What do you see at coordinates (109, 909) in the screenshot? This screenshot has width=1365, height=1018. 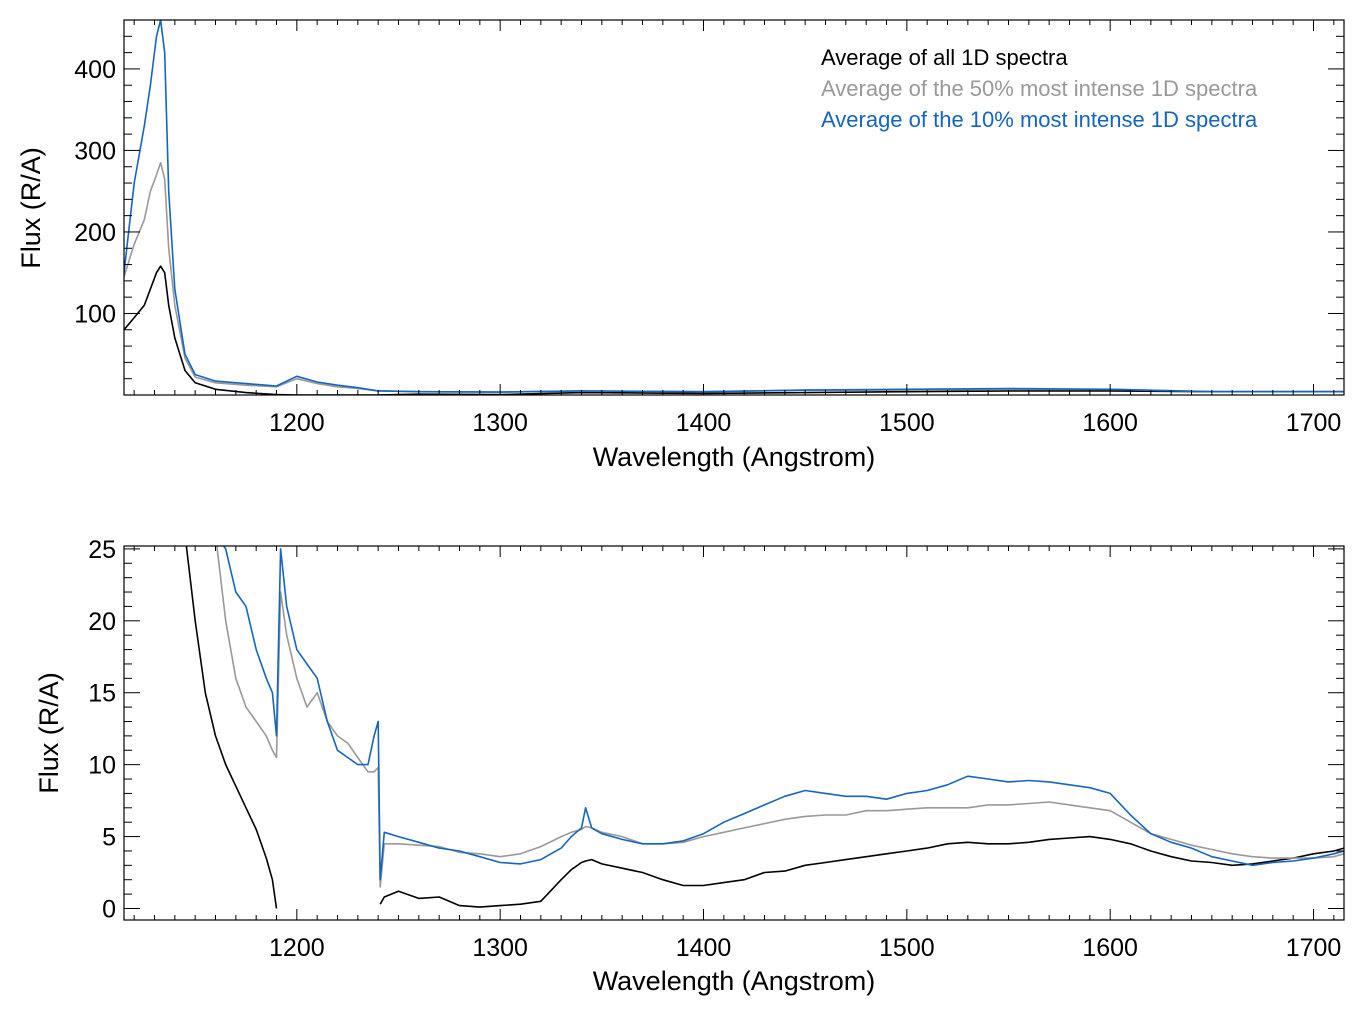 I see `y-tick-label: 0` at bounding box center [109, 909].